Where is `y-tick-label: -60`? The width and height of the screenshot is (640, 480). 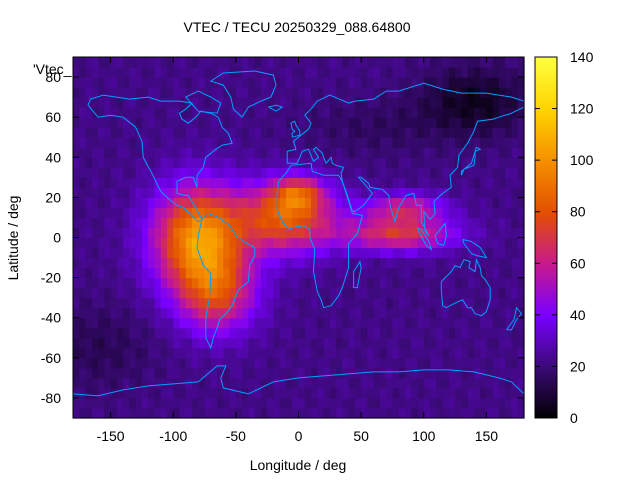 y-tick-label: -60 is located at coordinates (51, 358).